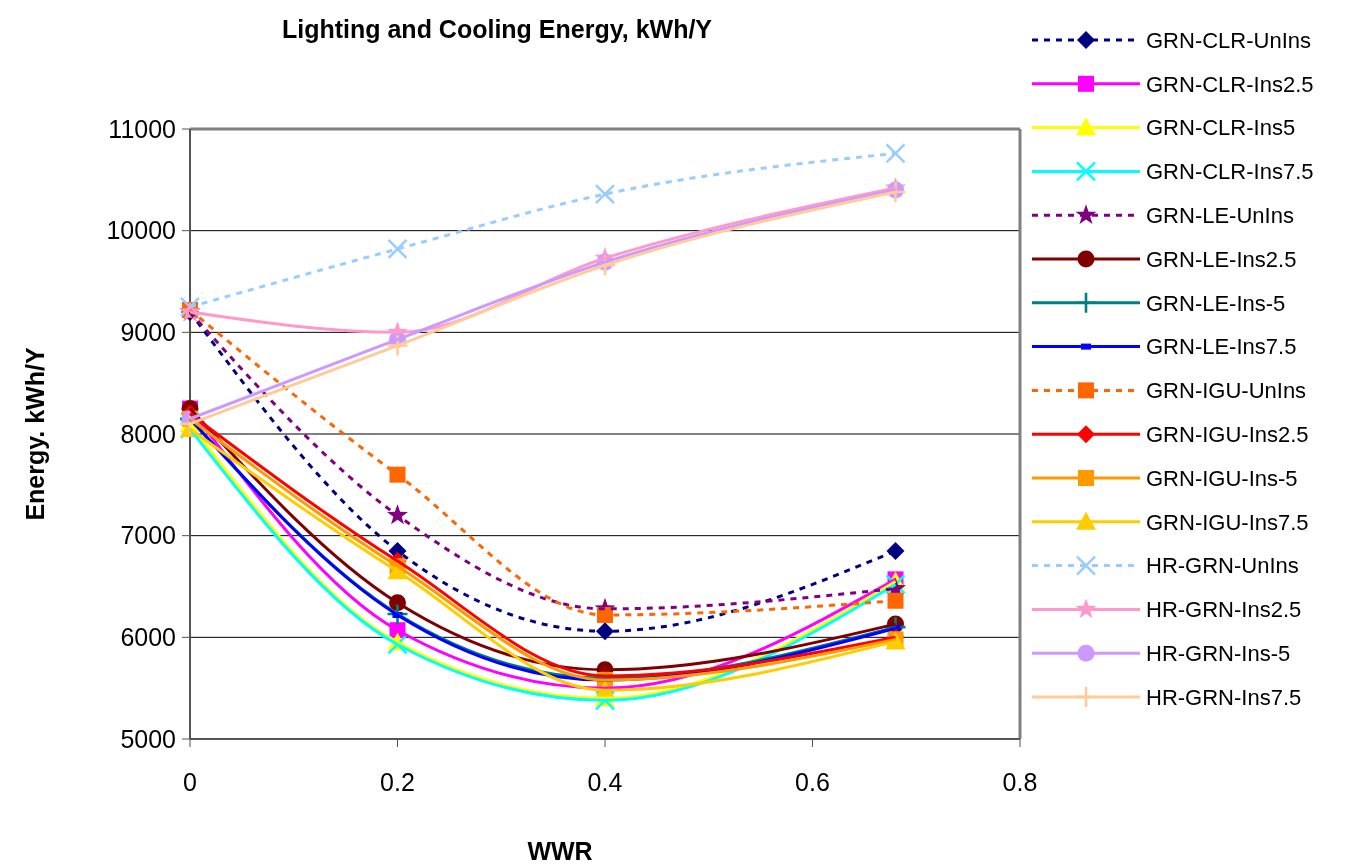 The height and width of the screenshot is (865, 1355). Describe the element at coordinates (141, 230) in the screenshot. I see `y-tick-label: 10000` at that location.